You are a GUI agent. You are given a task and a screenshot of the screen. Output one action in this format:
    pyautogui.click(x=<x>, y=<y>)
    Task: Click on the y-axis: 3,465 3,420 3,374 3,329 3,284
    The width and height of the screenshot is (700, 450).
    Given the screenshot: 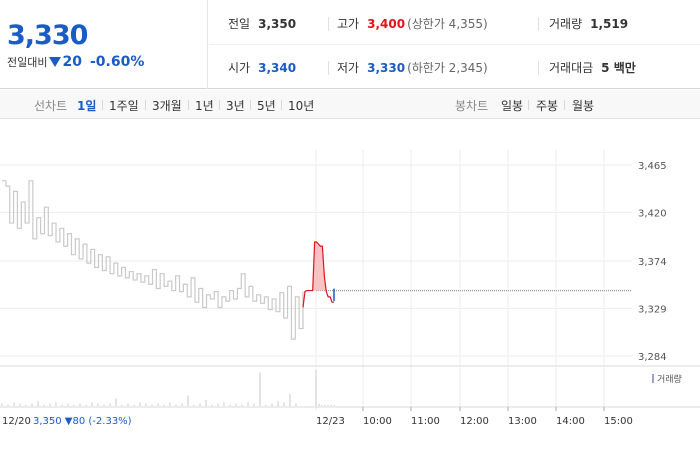 What is the action you would take?
    pyautogui.click(x=652, y=262)
    